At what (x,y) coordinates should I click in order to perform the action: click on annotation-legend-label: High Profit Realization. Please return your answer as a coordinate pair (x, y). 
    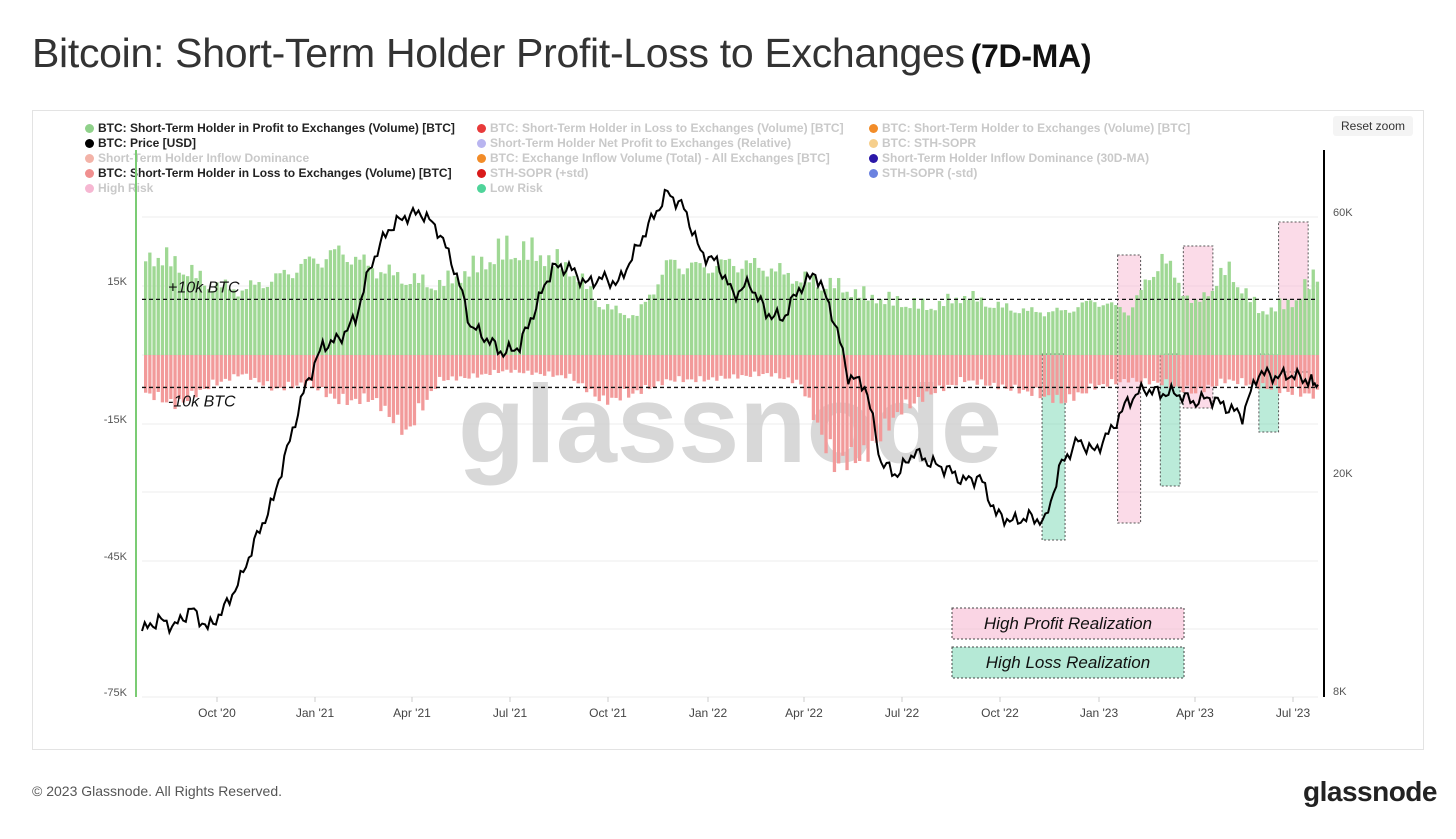
    Looking at the image, I should click on (1068, 623).